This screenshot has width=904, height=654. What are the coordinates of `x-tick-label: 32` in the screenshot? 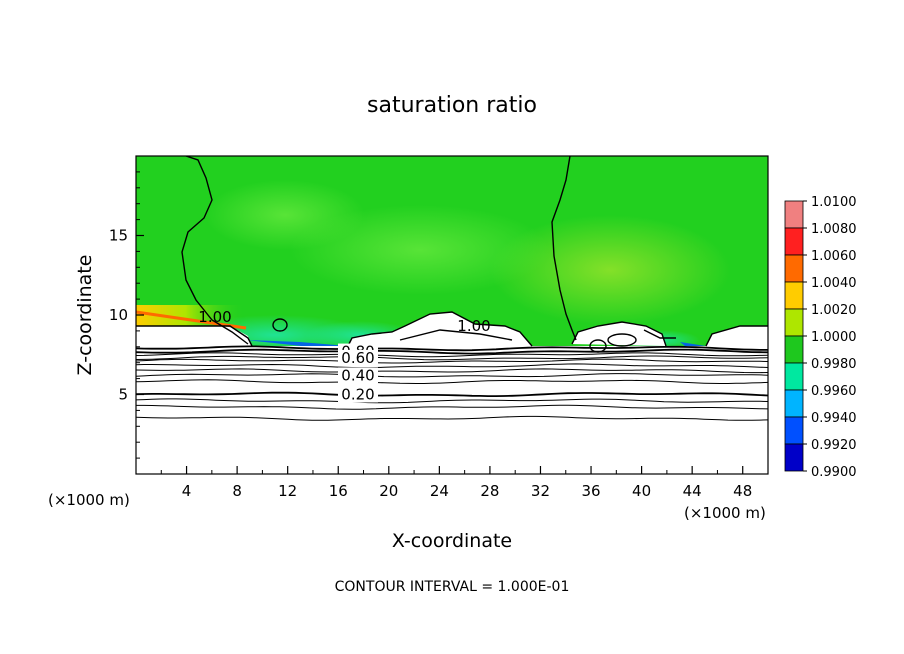 It's located at (540, 491).